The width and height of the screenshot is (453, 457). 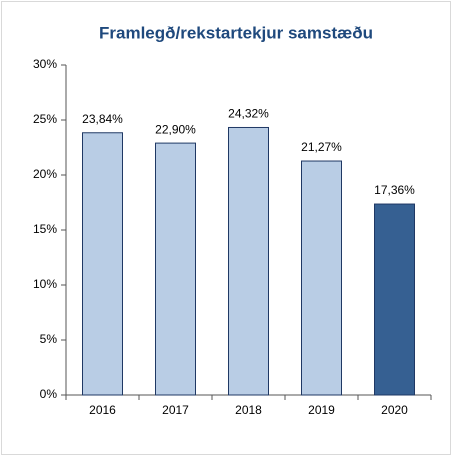 What do you see at coordinates (49, 394) in the screenshot?
I see `y-tick-label: 0%` at bounding box center [49, 394].